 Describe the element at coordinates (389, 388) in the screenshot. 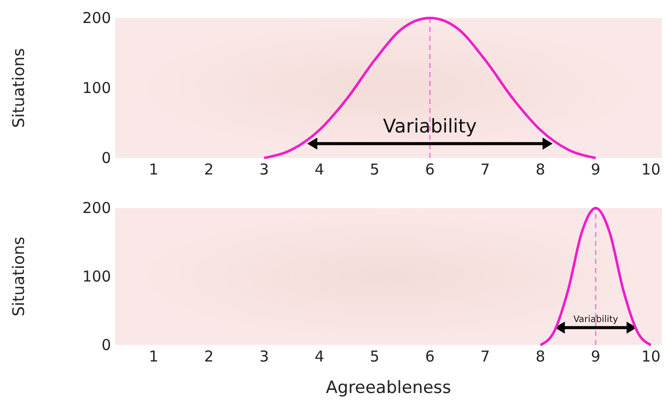

I see `x-axis-title: Agreeableness` at that location.